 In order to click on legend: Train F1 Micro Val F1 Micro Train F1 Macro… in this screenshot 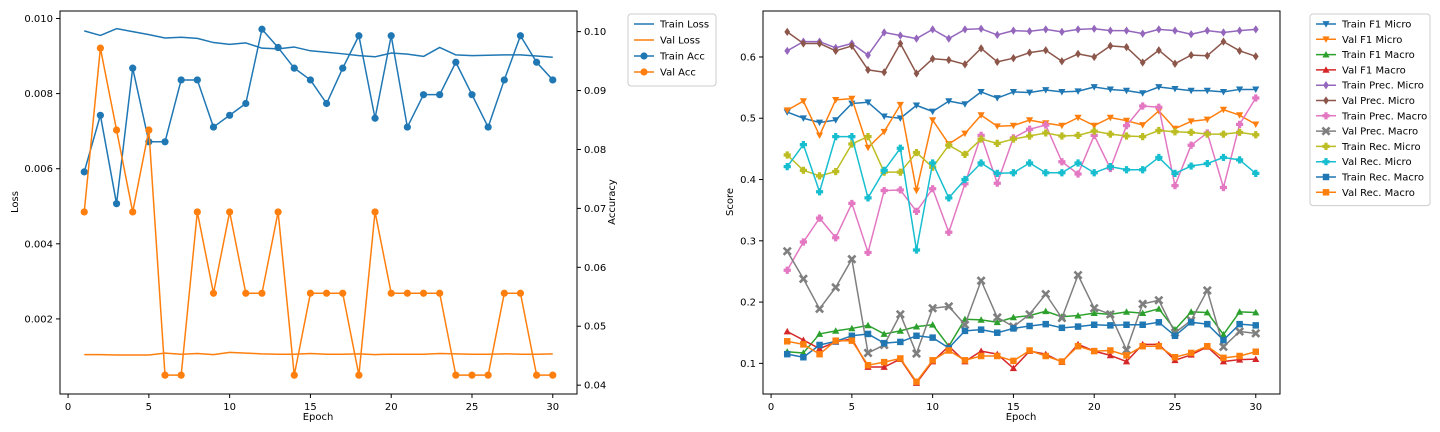, I will do `click(1370, 110)`.